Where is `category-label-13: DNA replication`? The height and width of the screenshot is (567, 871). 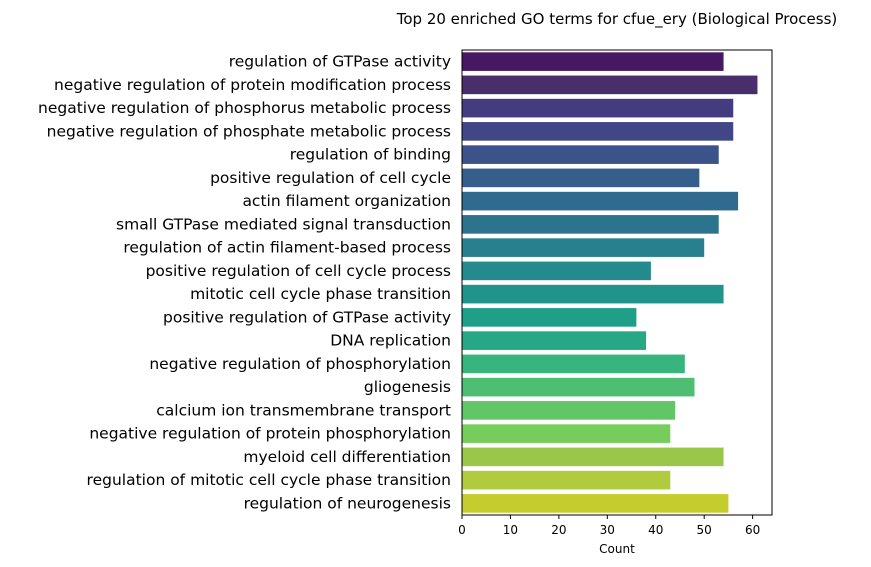
category-label-13: DNA replication is located at coordinates (390, 341).